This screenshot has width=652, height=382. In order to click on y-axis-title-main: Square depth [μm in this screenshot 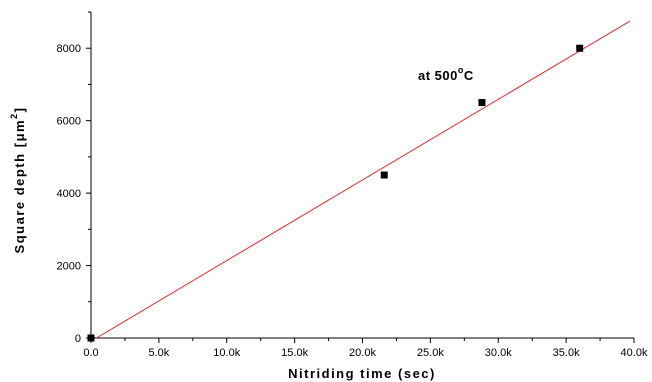, I will do `click(19, 186)`.